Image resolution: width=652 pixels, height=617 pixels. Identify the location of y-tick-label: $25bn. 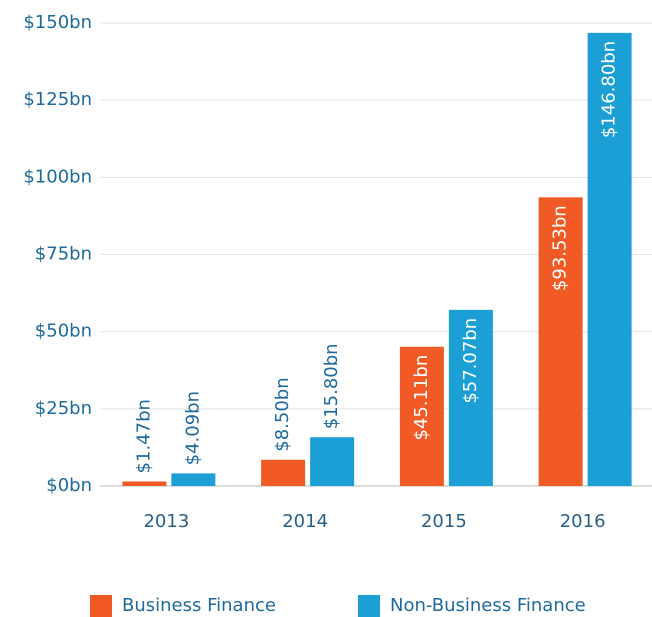
(63, 408).